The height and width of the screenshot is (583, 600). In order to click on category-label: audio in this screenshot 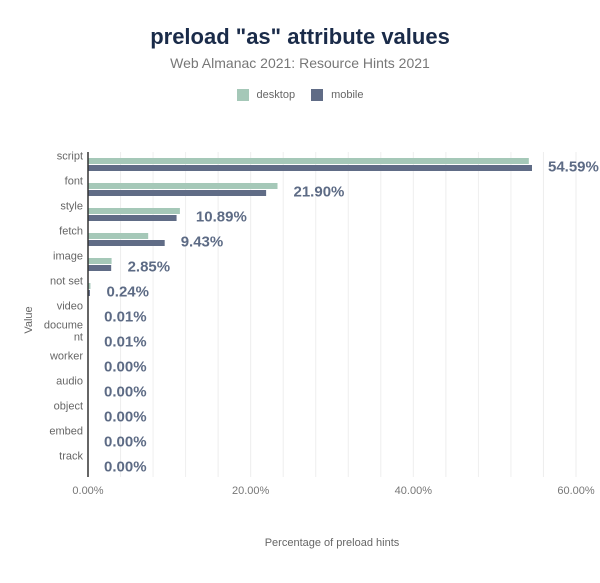, I will do `click(69, 382)`.